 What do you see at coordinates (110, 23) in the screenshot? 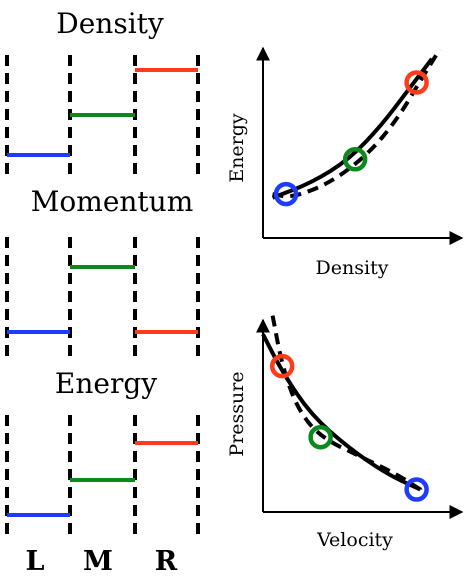
I see `panel-title: Density` at bounding box center [110, 23].